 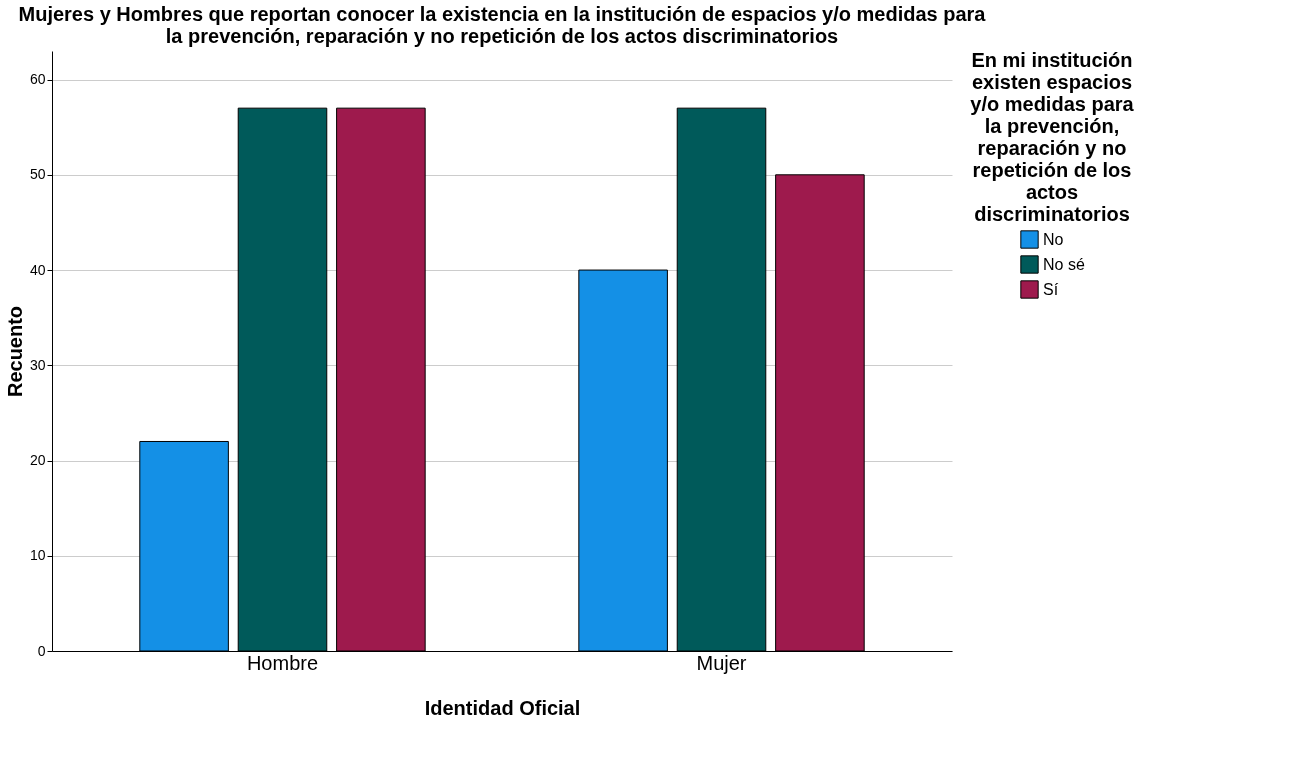 What do you see at coordinates (1051, 289) in the screenshot?
I see `legend-label: Sí` at bounding box center [1051, 289].